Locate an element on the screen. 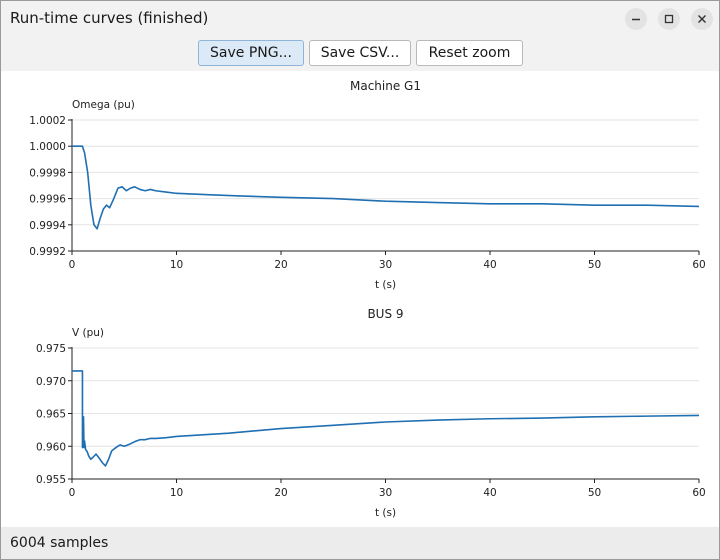  y-tick-label: 0.975 is located at coordinates (51, 349).